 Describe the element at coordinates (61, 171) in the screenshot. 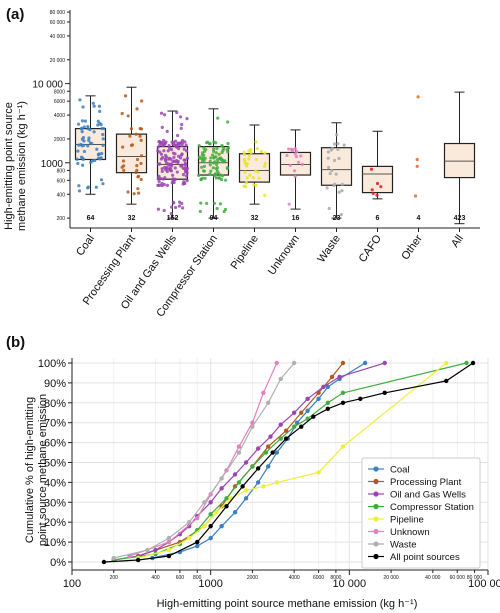

I see `panel-a-minor-tick-label: 800` at that location.